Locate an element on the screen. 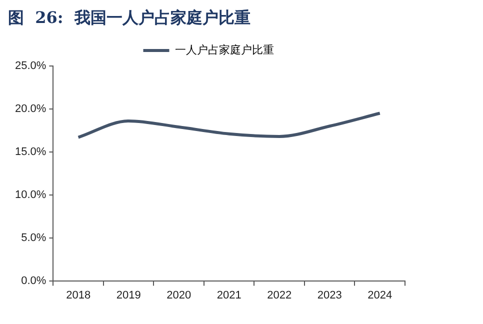  x-tick-label: 2022 is located at coordinates (279, 295).